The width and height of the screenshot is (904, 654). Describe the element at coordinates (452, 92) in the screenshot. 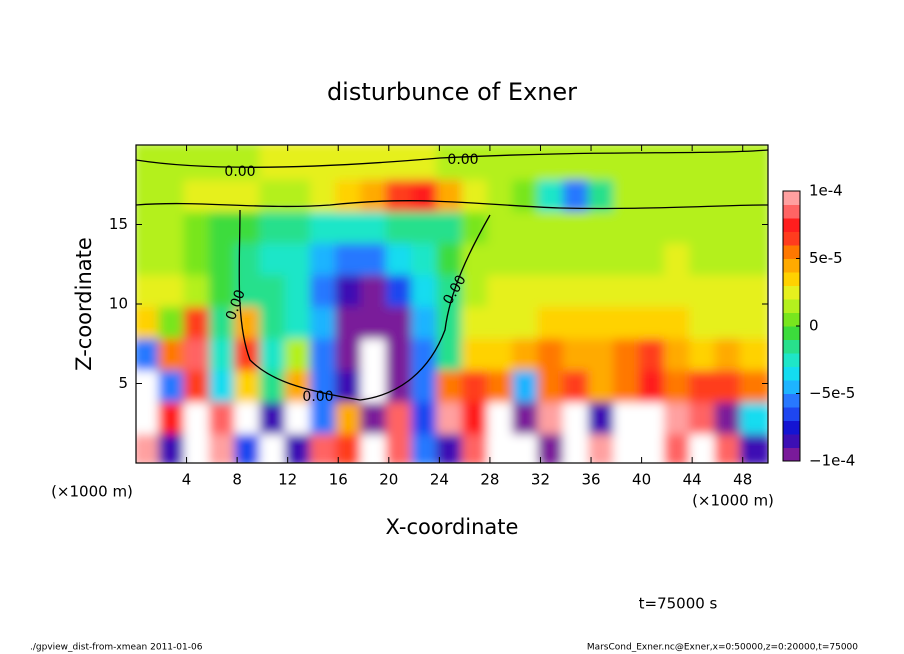

I see `chart-title: disturbunce of Exner` at that location.